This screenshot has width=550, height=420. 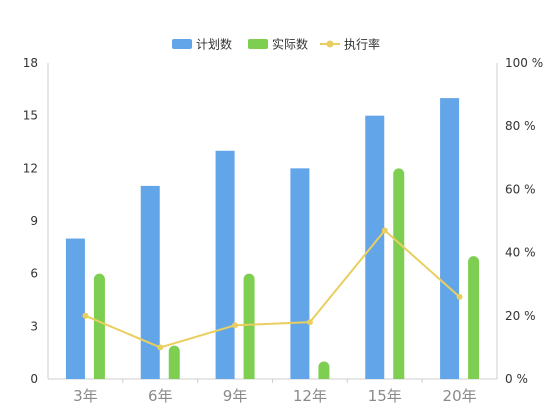 I want to click on legend-item: 执行率, so click(x=350, y=44).